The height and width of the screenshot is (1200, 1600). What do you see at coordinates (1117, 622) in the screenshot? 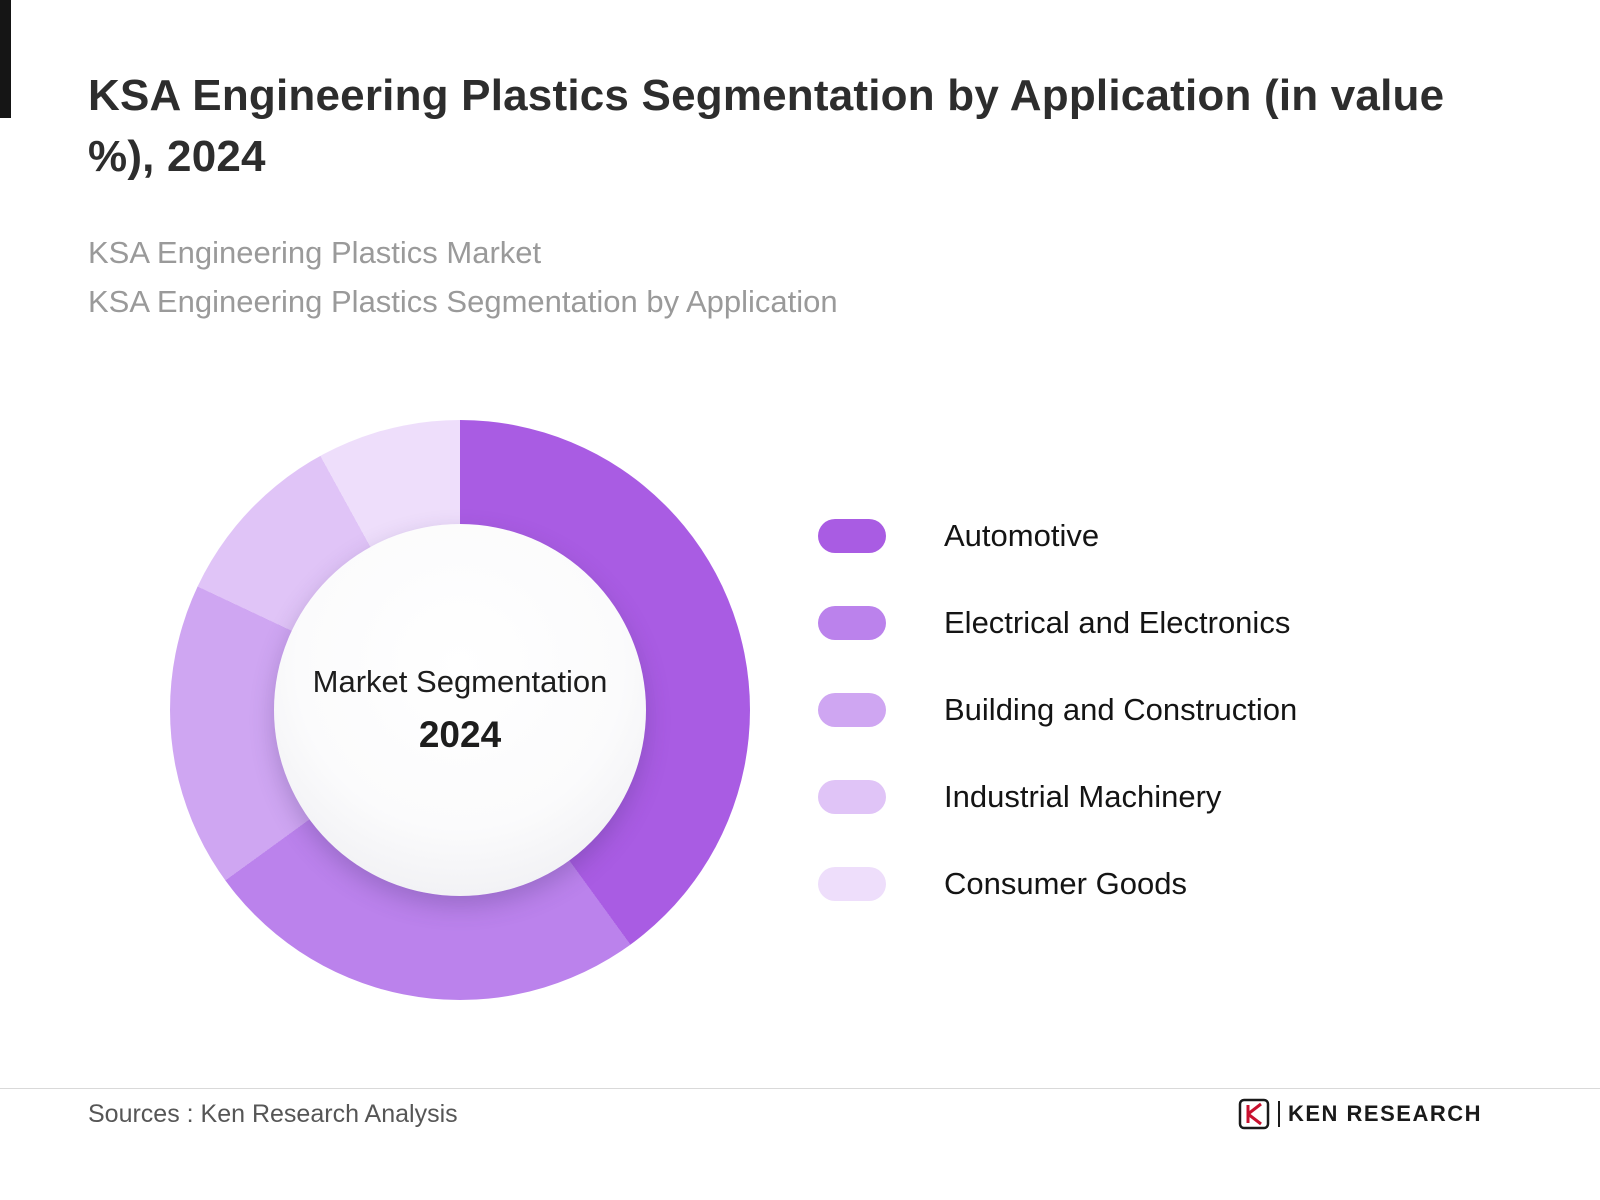
I see `legend-label: Electrical and Electronics` at bounding box center [1117, 622].